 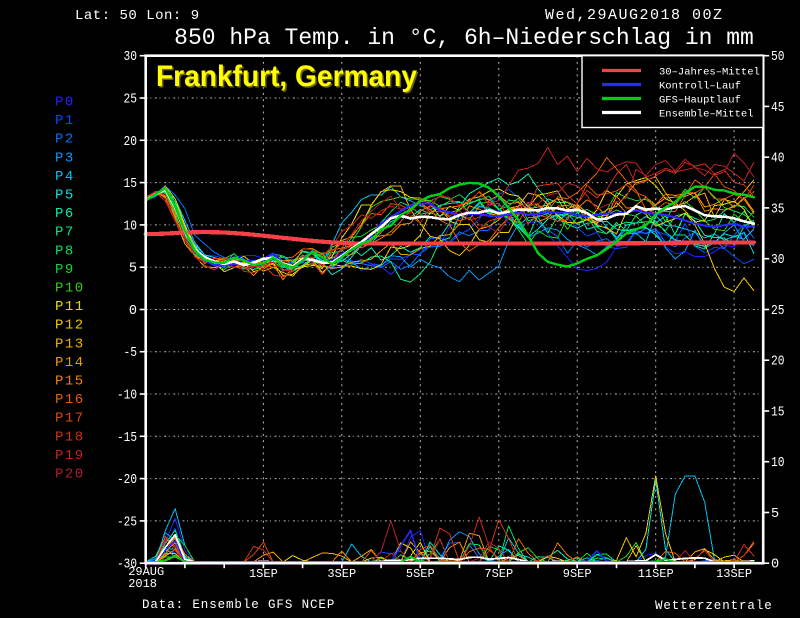 I want to click on svg-text: 45, so click(x=778, y=108).